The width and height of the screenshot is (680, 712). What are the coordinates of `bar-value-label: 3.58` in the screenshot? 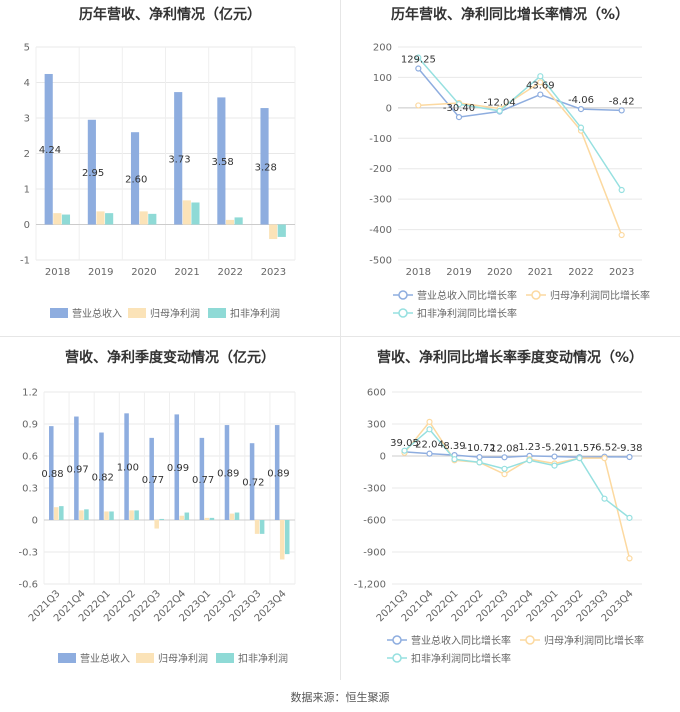 It's located at (222, 162).